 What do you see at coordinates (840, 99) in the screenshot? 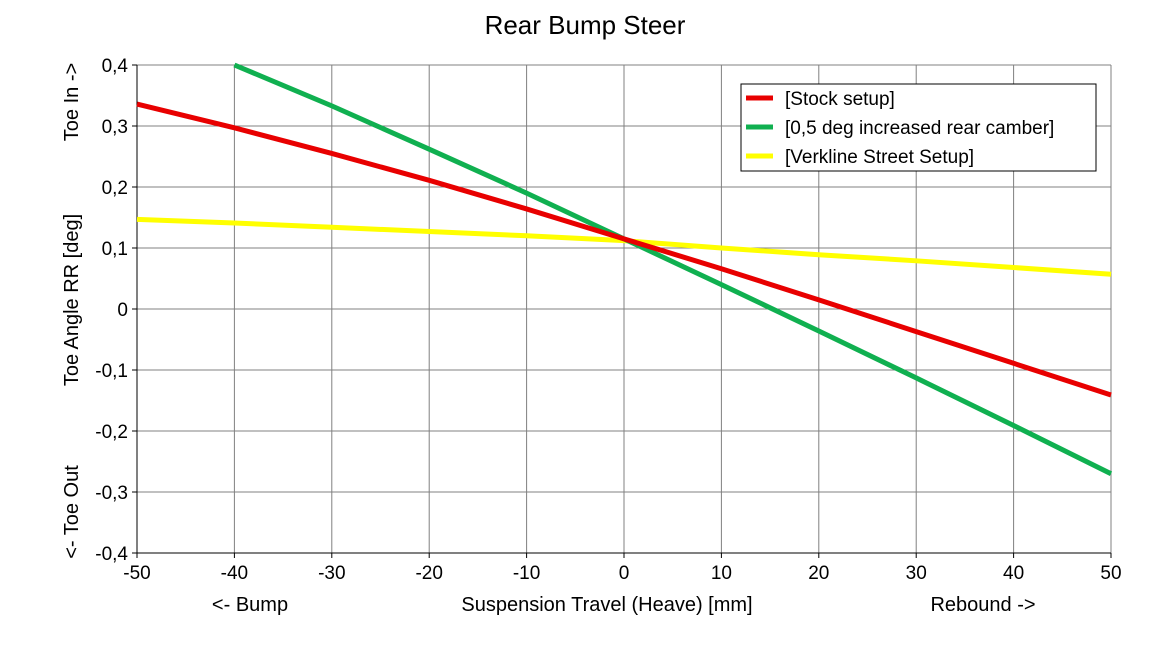
I see `legend-label-stock: [Stock setup]` at bounding box center [840, 99].